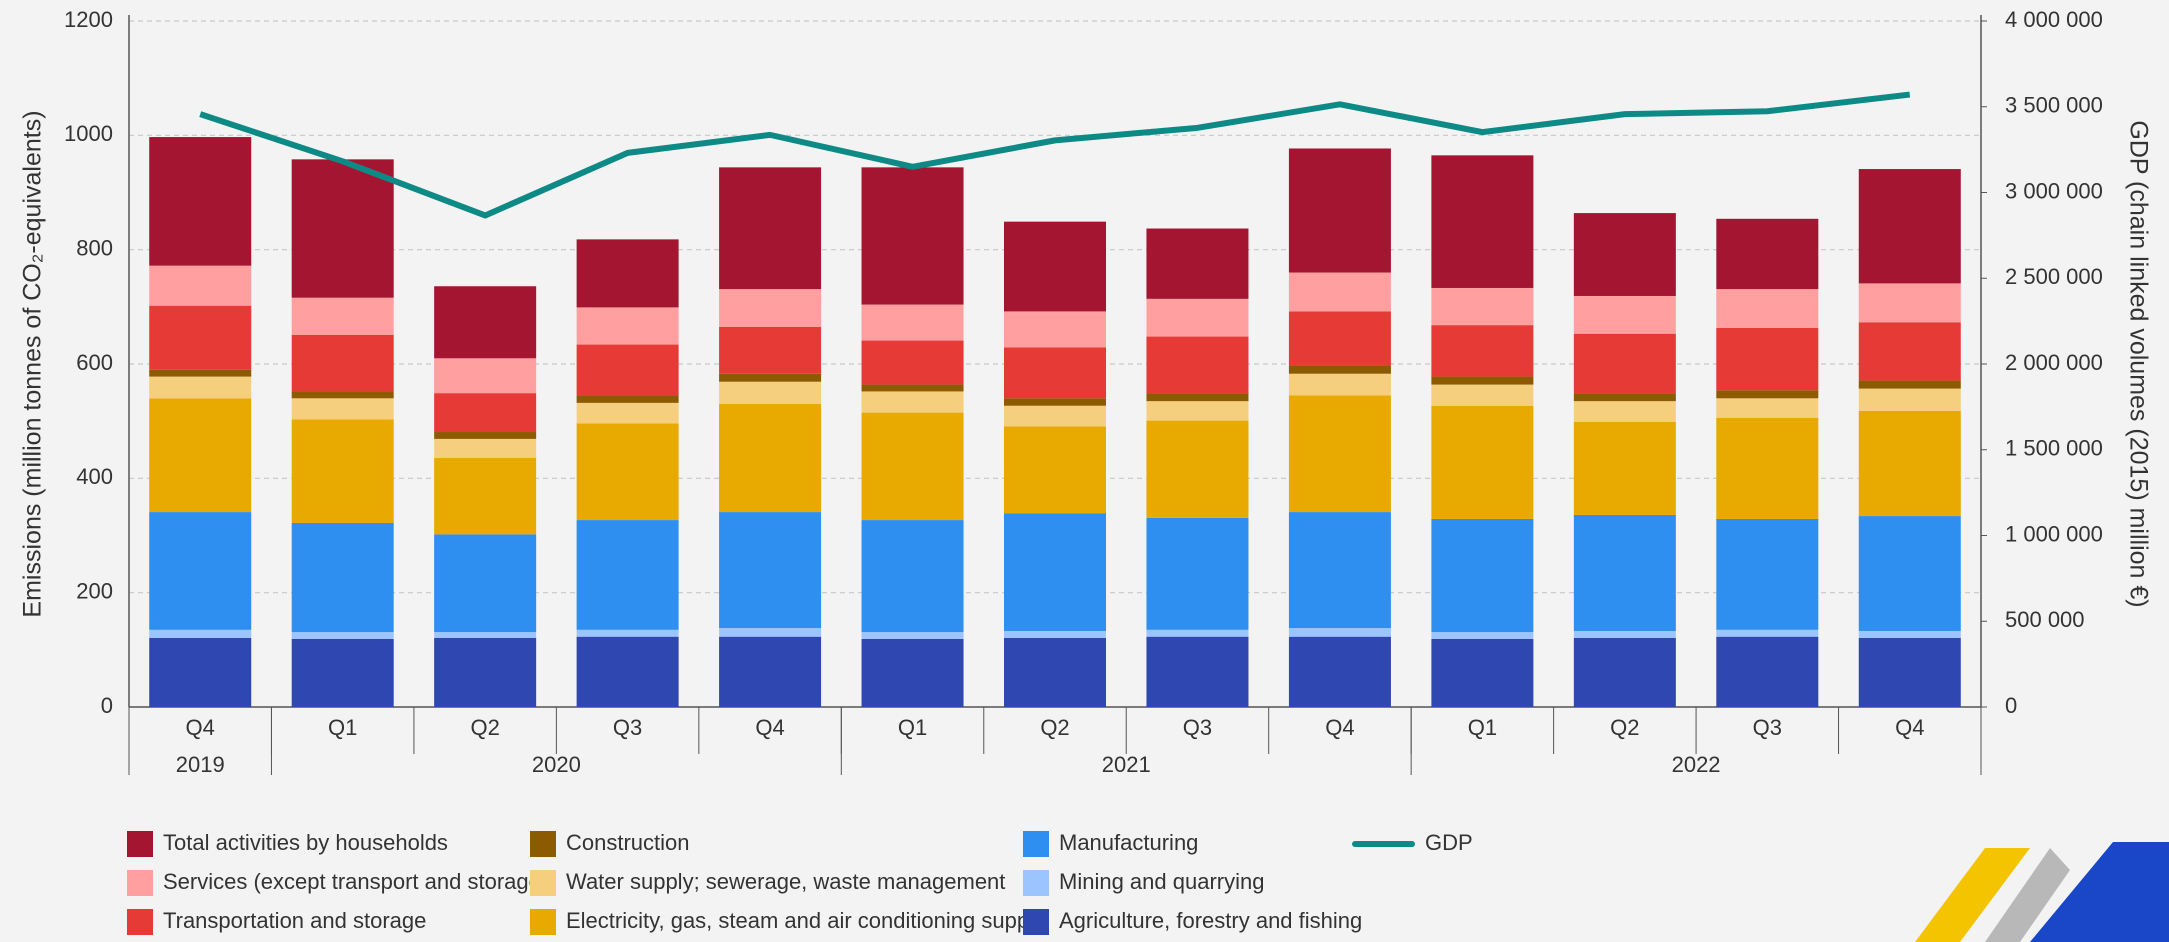  I want to click on y2-tick-label: 0, so click(2011, 705).